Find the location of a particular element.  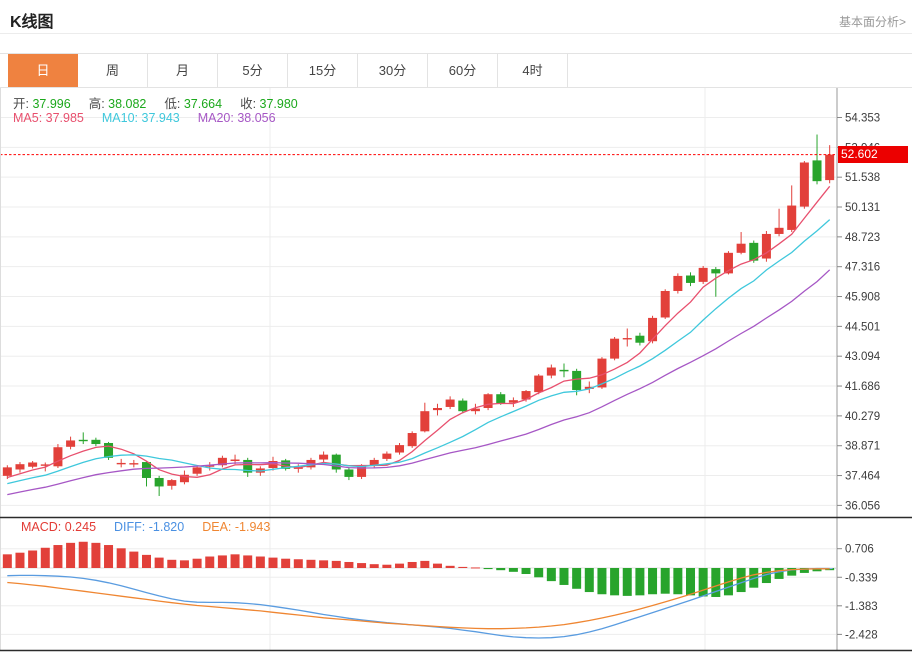

axis-tick-label: 0.706 is located at coordinates (859, 550).